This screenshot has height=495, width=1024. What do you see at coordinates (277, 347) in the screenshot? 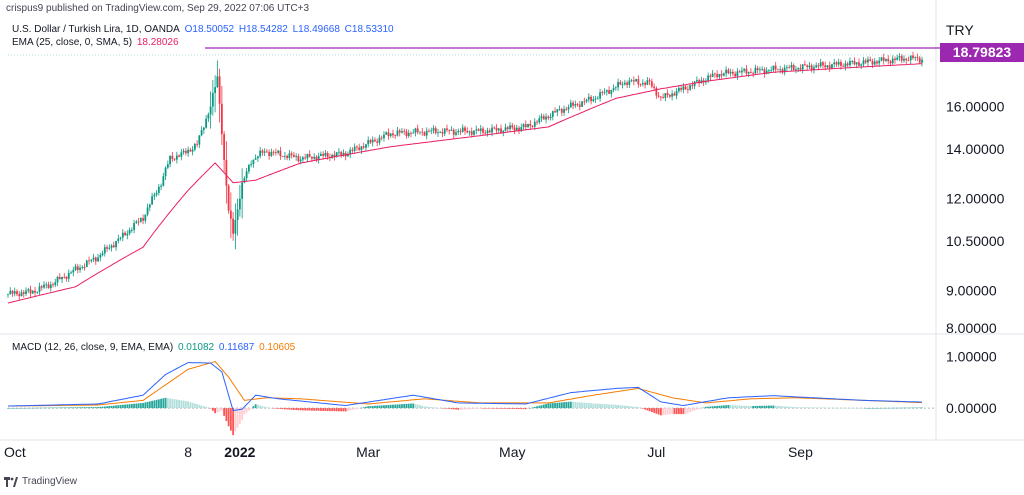
I see `macd-signal-value: 0.10605` at bounding box center [277, 347].